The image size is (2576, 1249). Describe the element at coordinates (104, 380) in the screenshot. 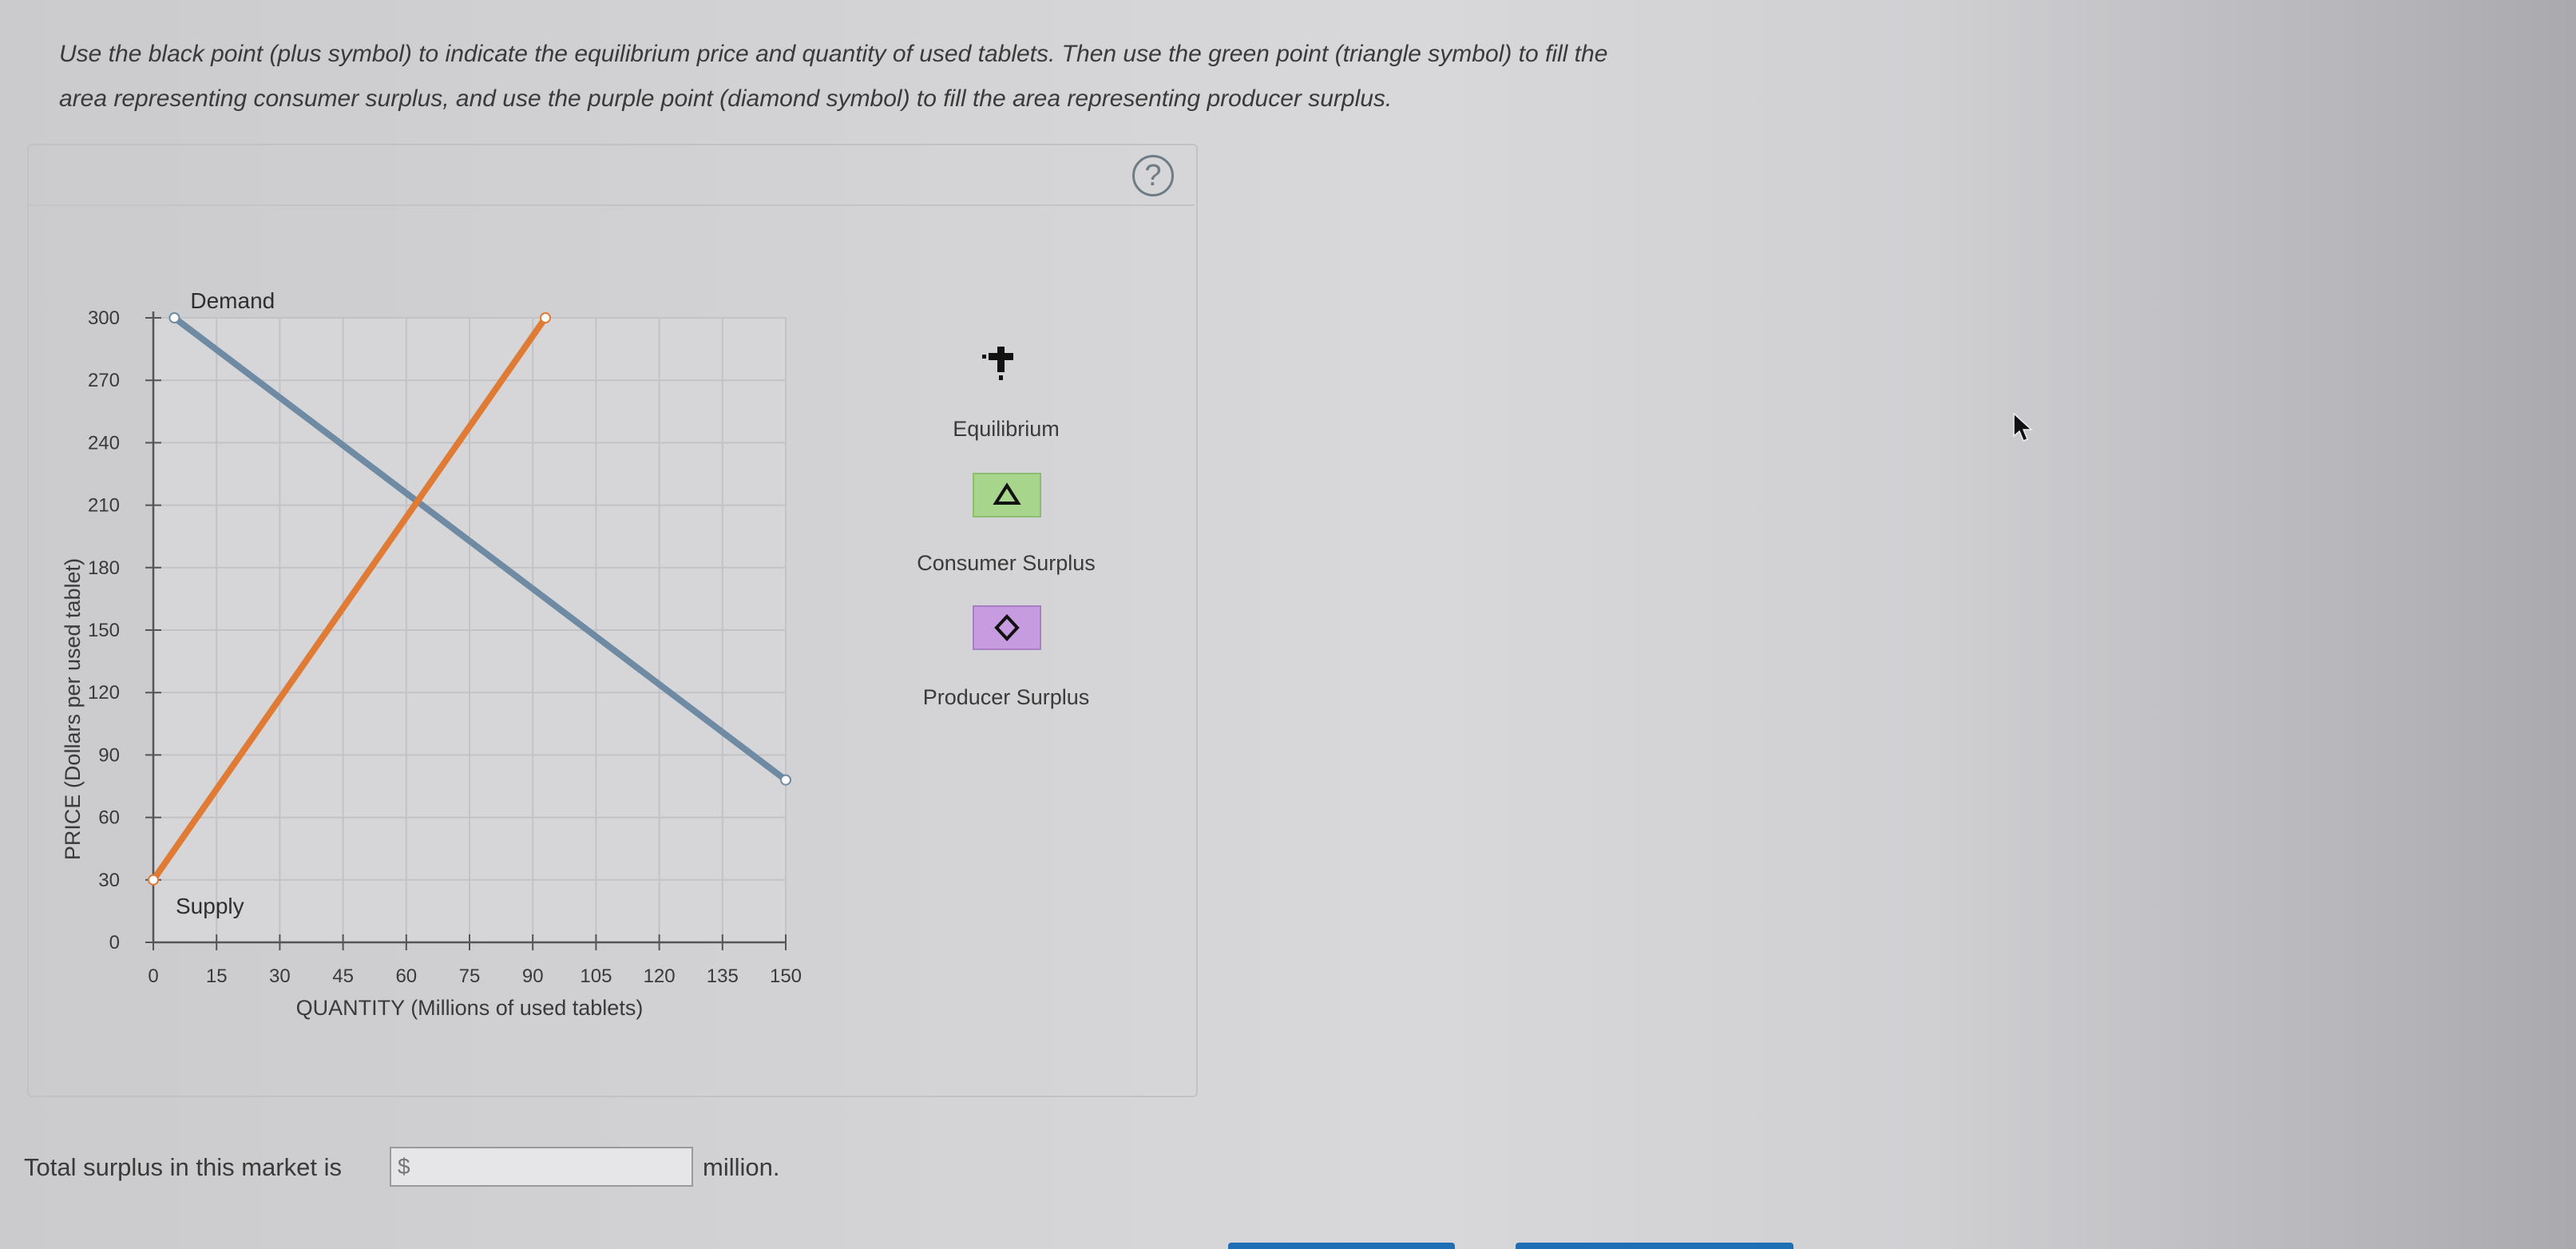

I see `y-tick-label: 270` at that location.